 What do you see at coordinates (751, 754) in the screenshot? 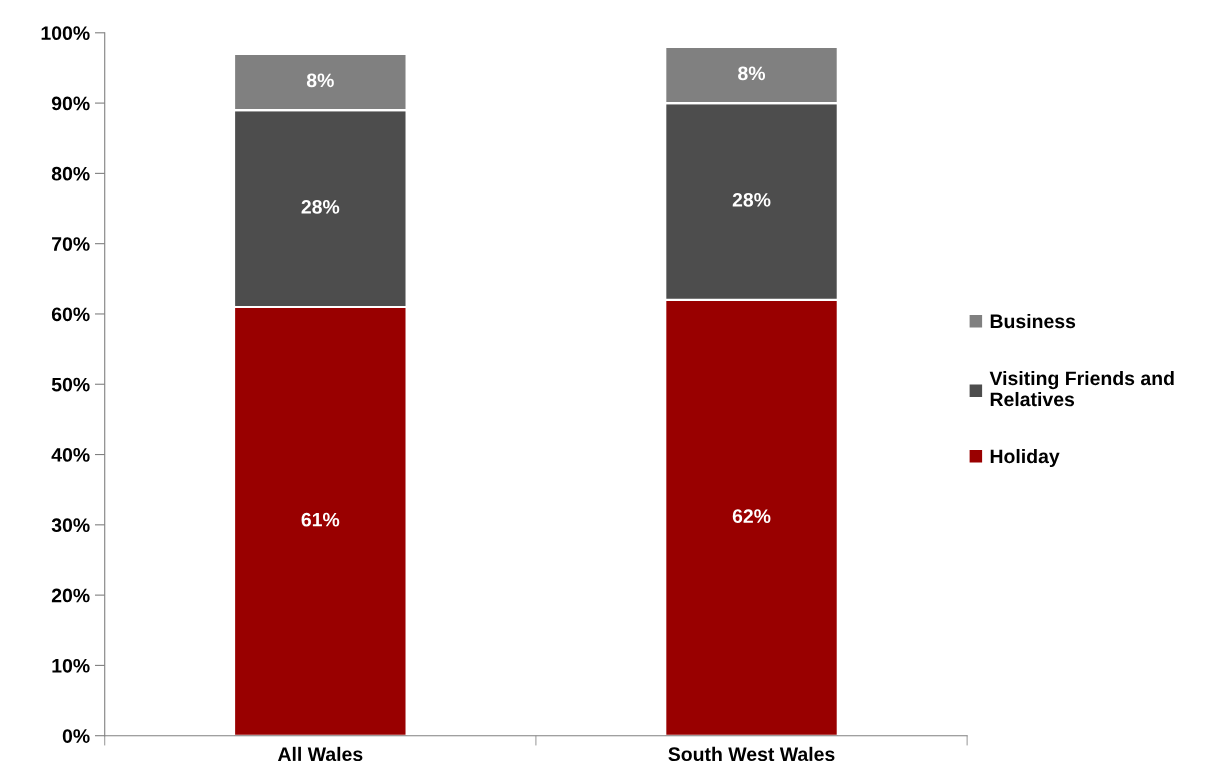
I see `x-tick-label: South West Wales` at bounding box center [751, 754].